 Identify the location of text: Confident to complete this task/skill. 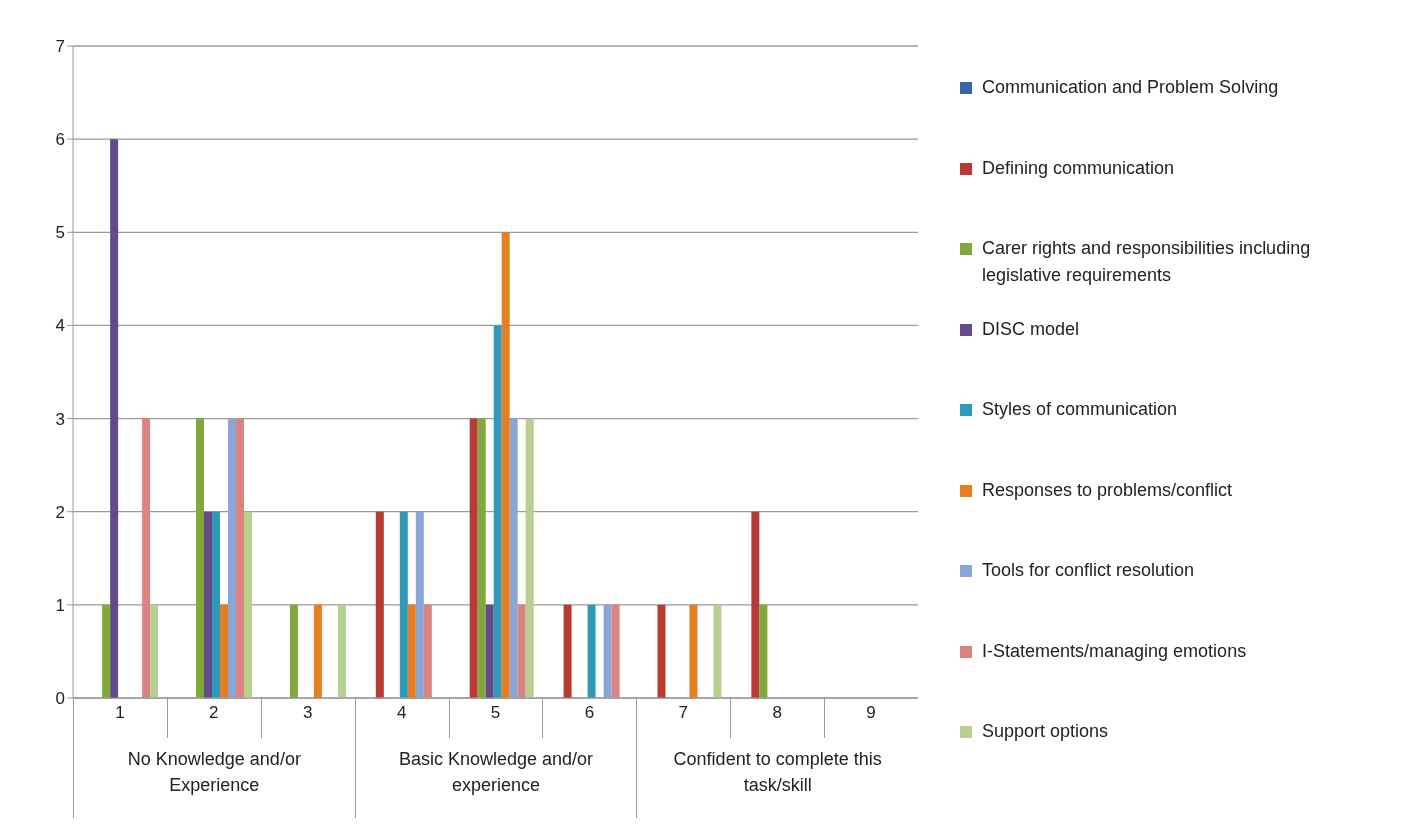
(777, 772).